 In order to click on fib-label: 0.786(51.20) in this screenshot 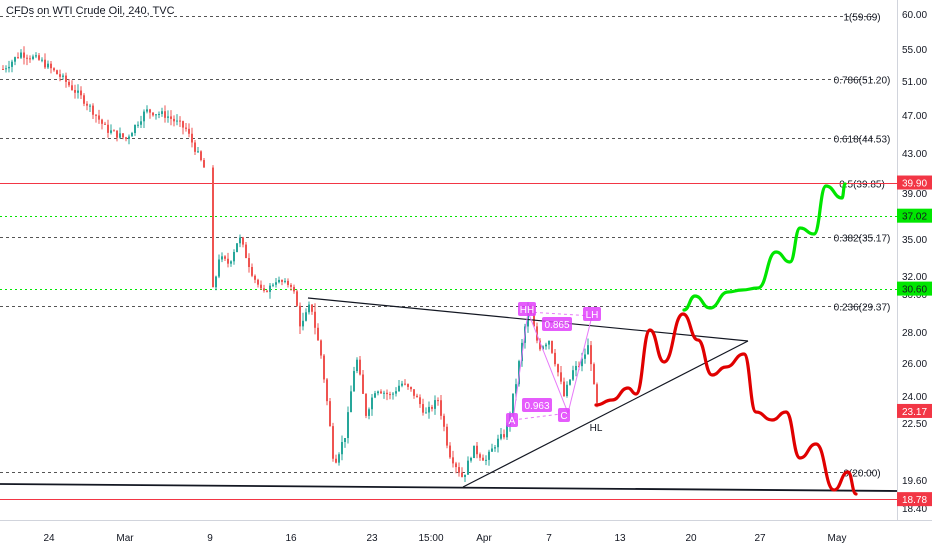, I will do `click(862, 81)`.